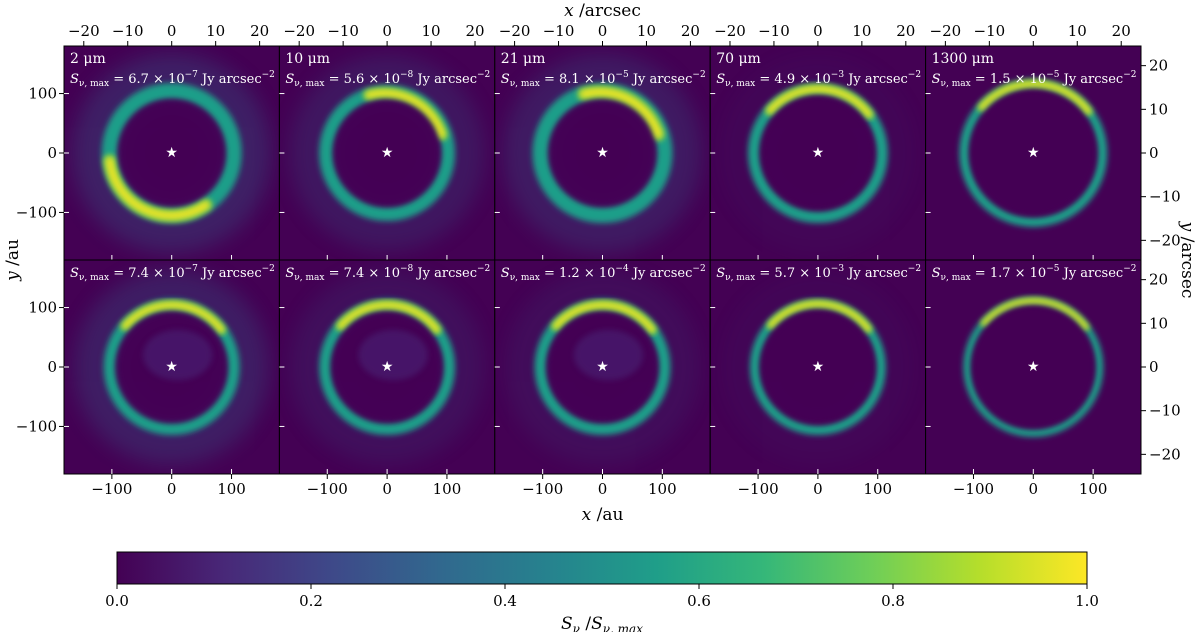 This screenshot has height=632, width=1200. I want to click on image-panel: ★ Sν, max = 7.4 × 10−7 Jy arcsec−2, so click(171, 367).